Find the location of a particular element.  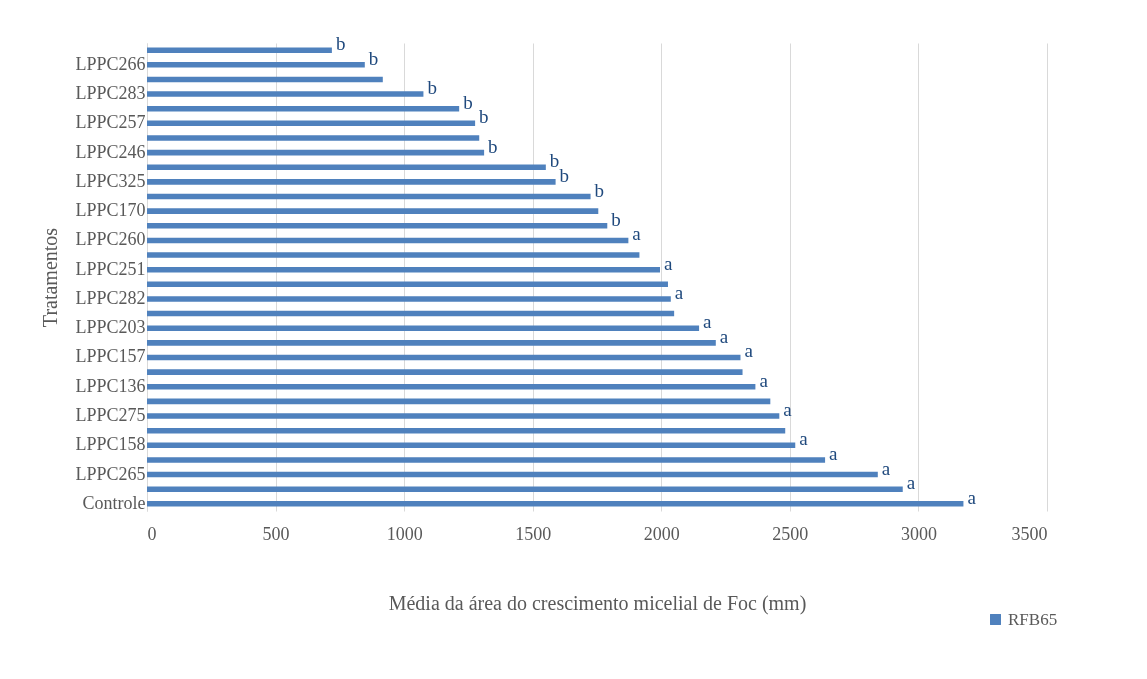

y-axis-title: Tratamentos is located at coordinates (50, 277).